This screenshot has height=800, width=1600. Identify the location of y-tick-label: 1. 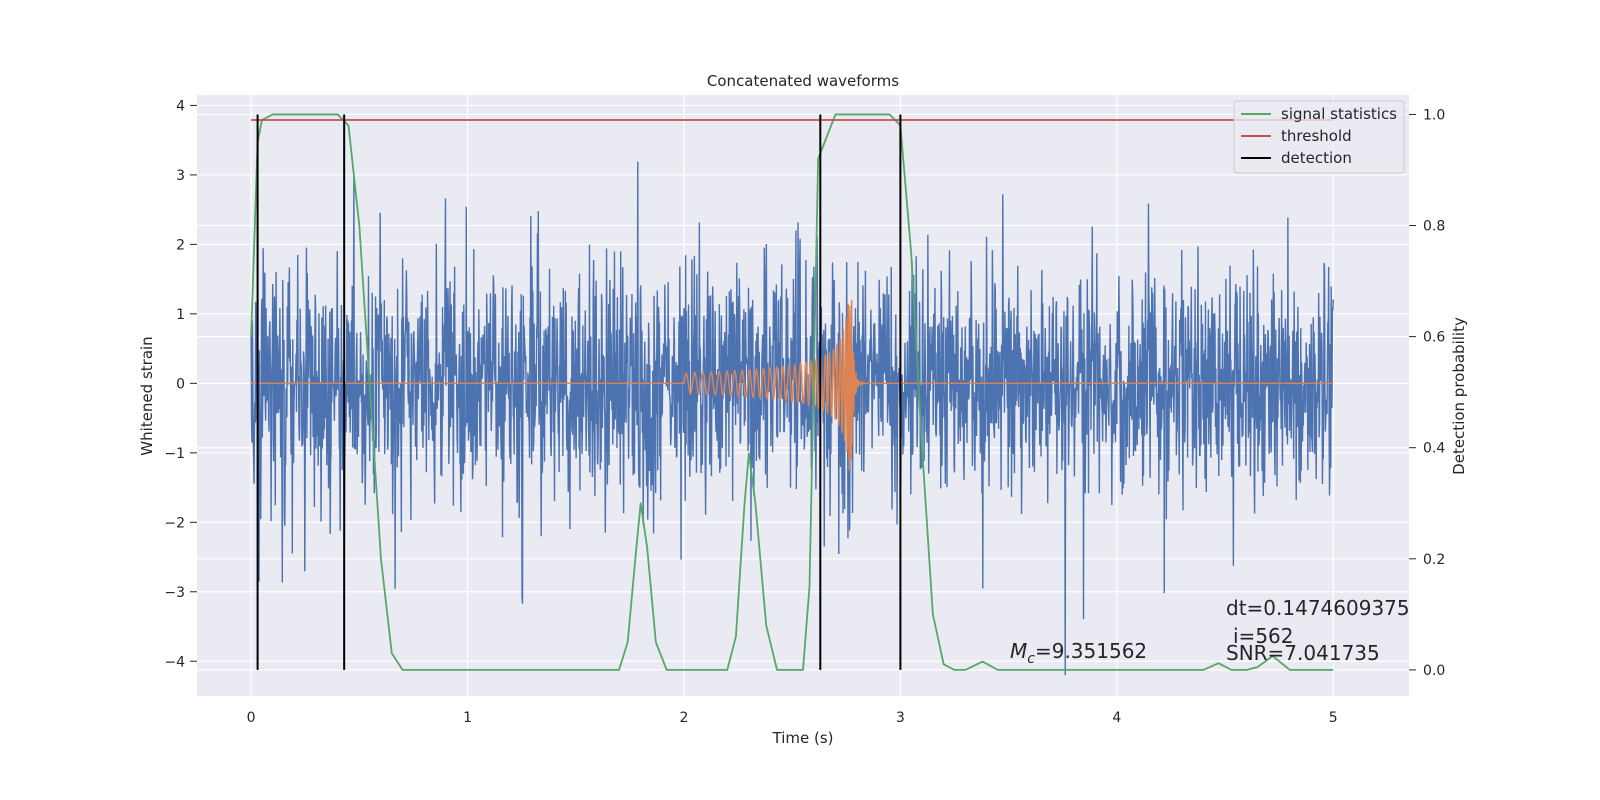
(180, 315).